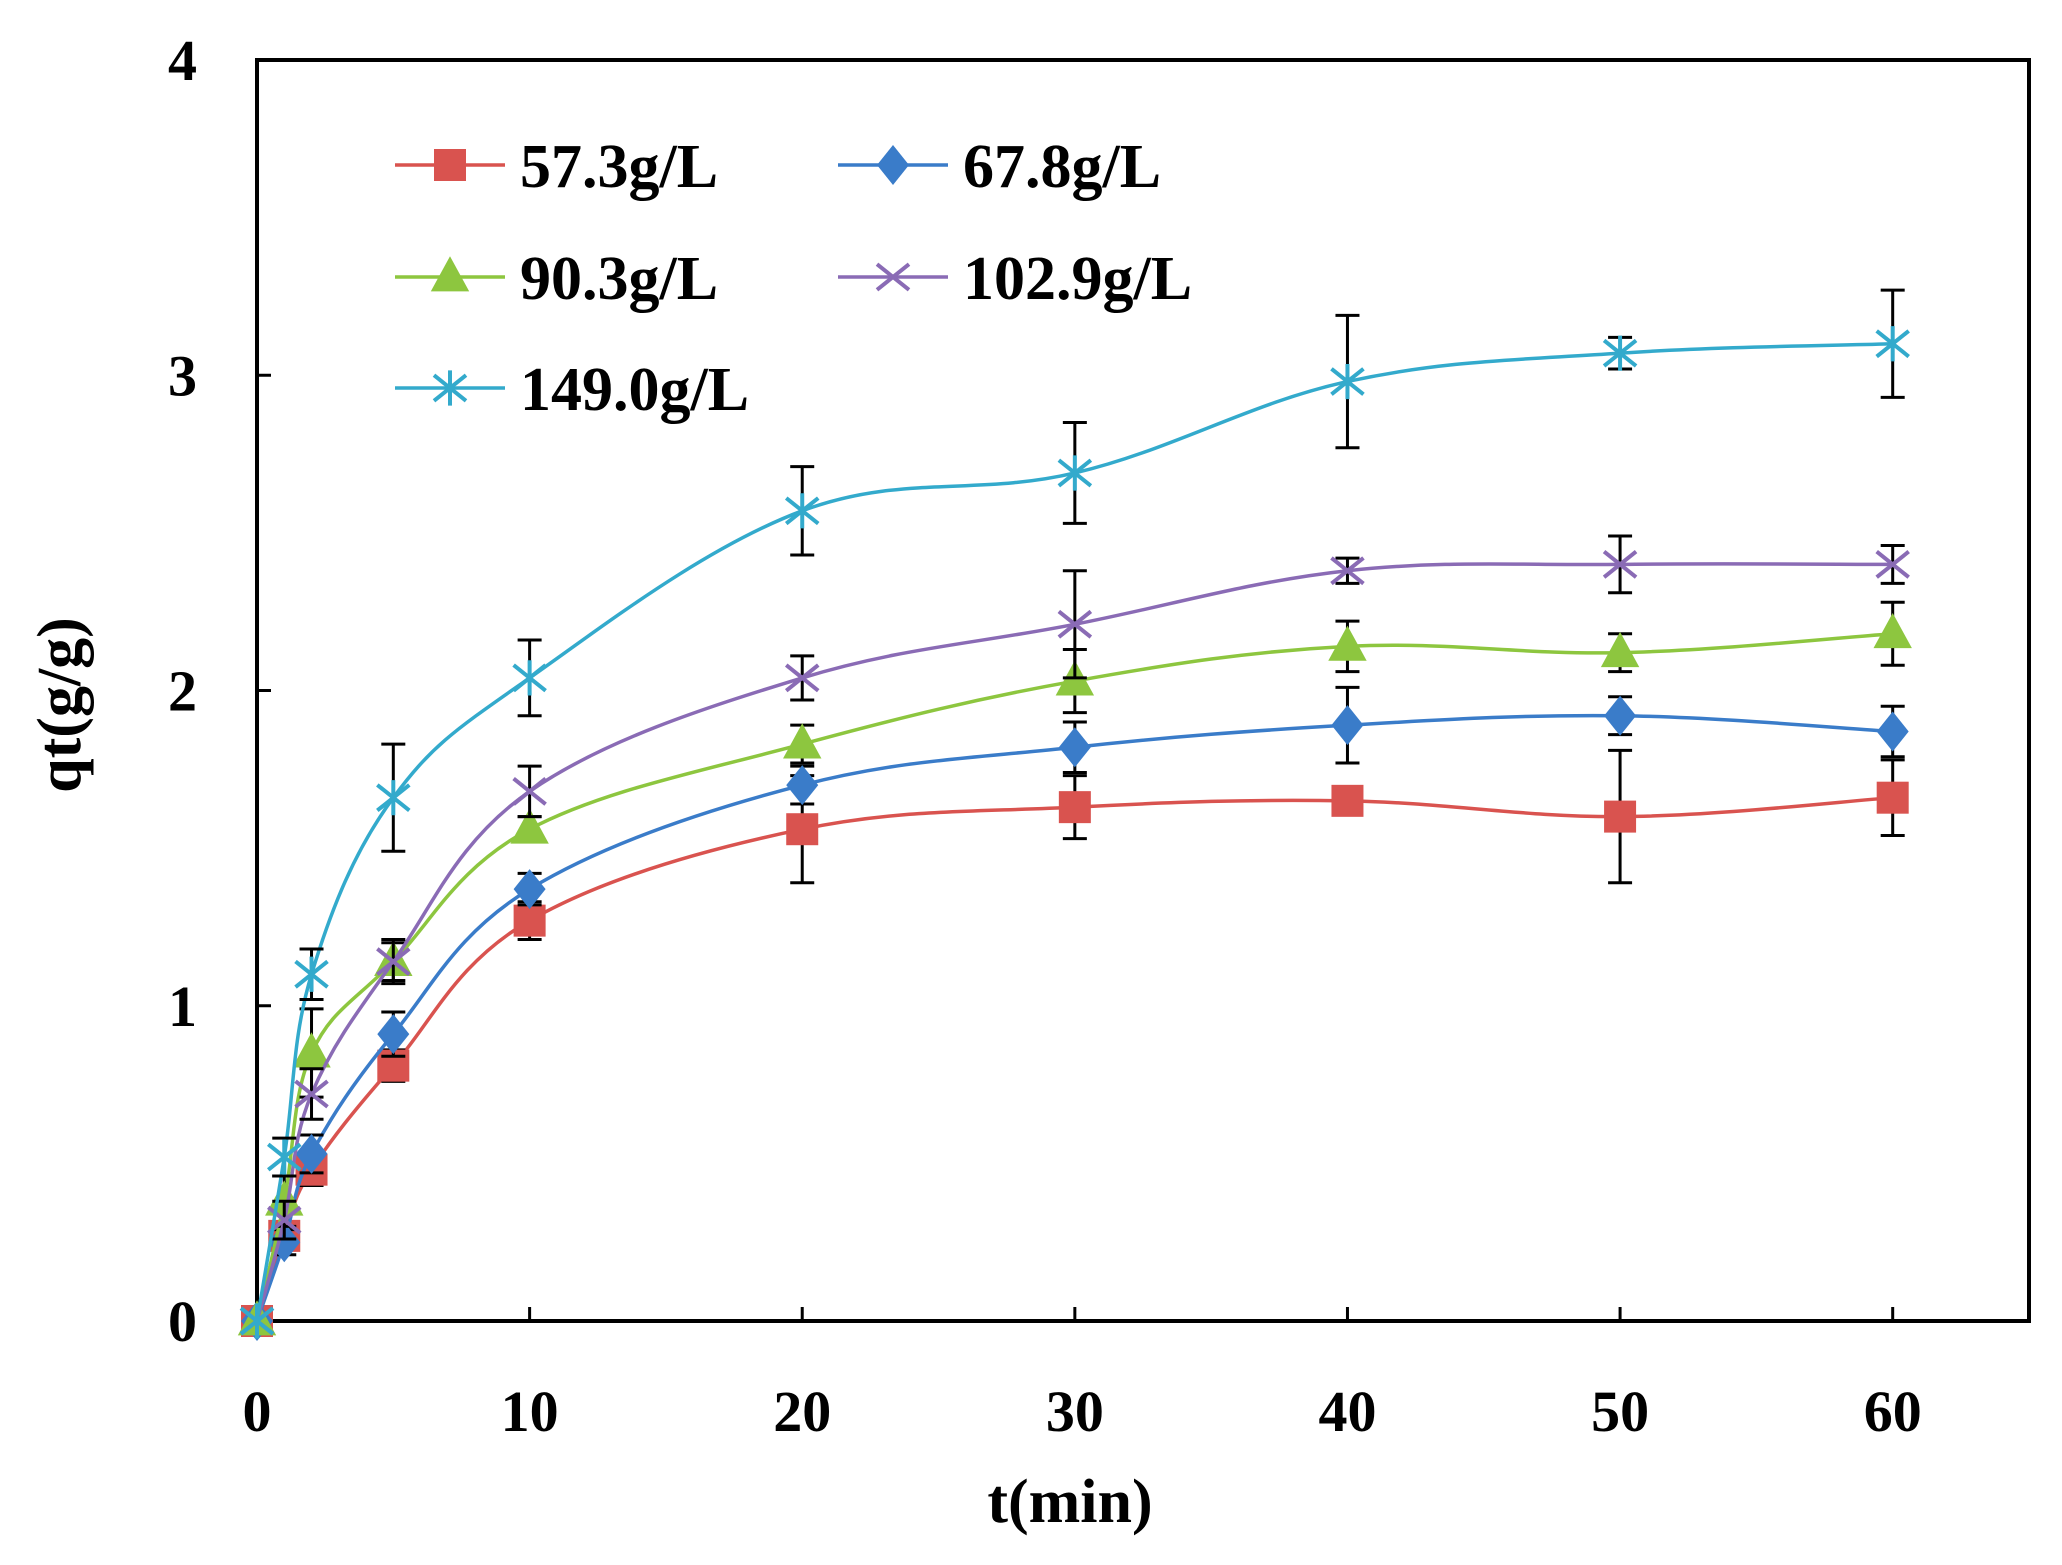 This screenshot has width=2062, height=1565. Describe the element at coordinates (619, 279) in the screenshot. I see `legend-label: 90.3g/L` at that location.